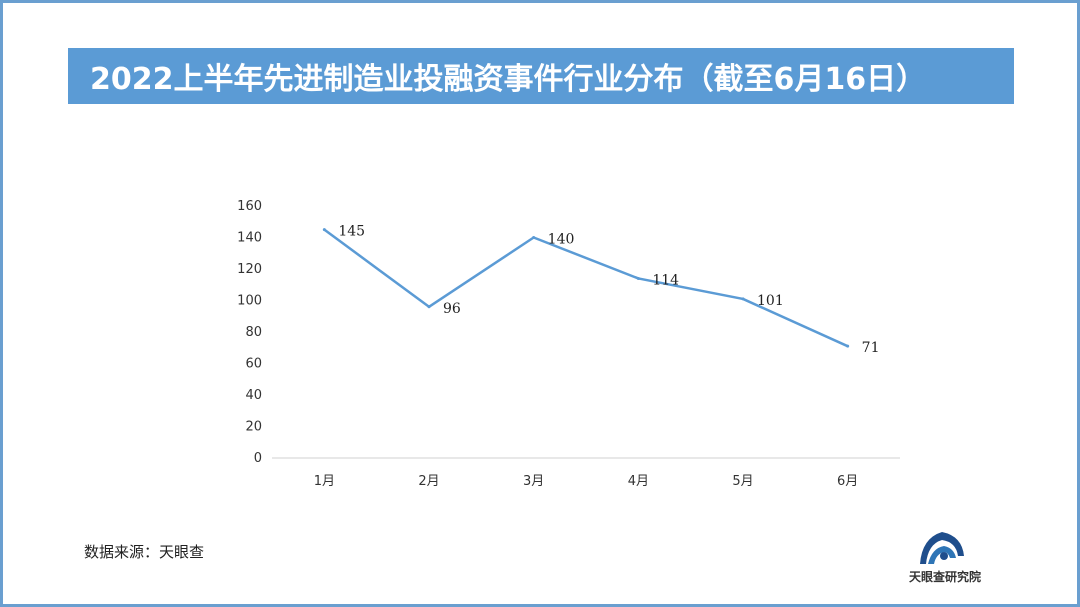 This screenshot has width=1080, height=607. I want to click on y-tick-label: 80, so click(253, 332).